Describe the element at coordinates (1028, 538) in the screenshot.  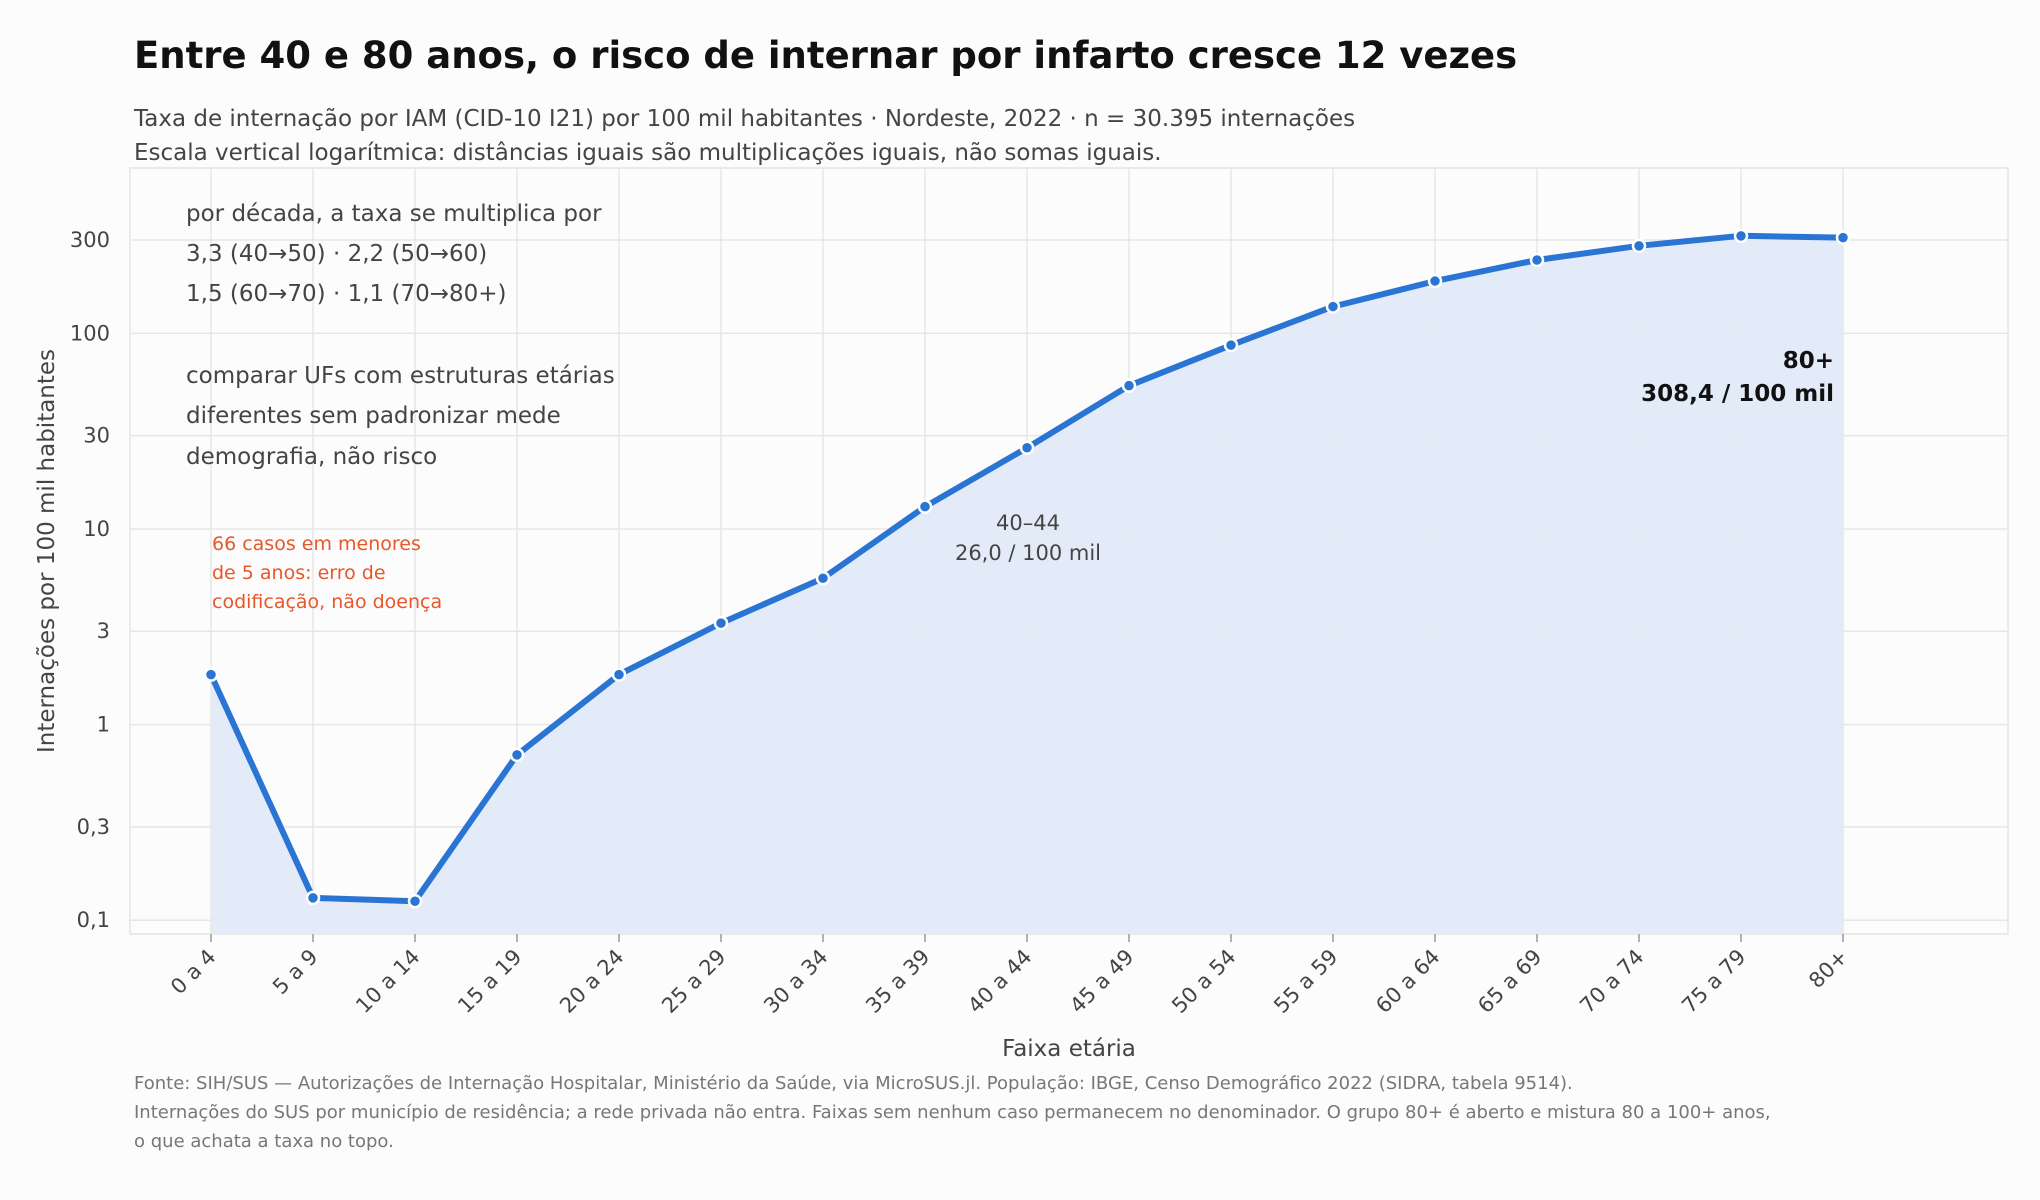
I see `annotation-40-44: 40–44 26,0 / 100 mil` at that location.